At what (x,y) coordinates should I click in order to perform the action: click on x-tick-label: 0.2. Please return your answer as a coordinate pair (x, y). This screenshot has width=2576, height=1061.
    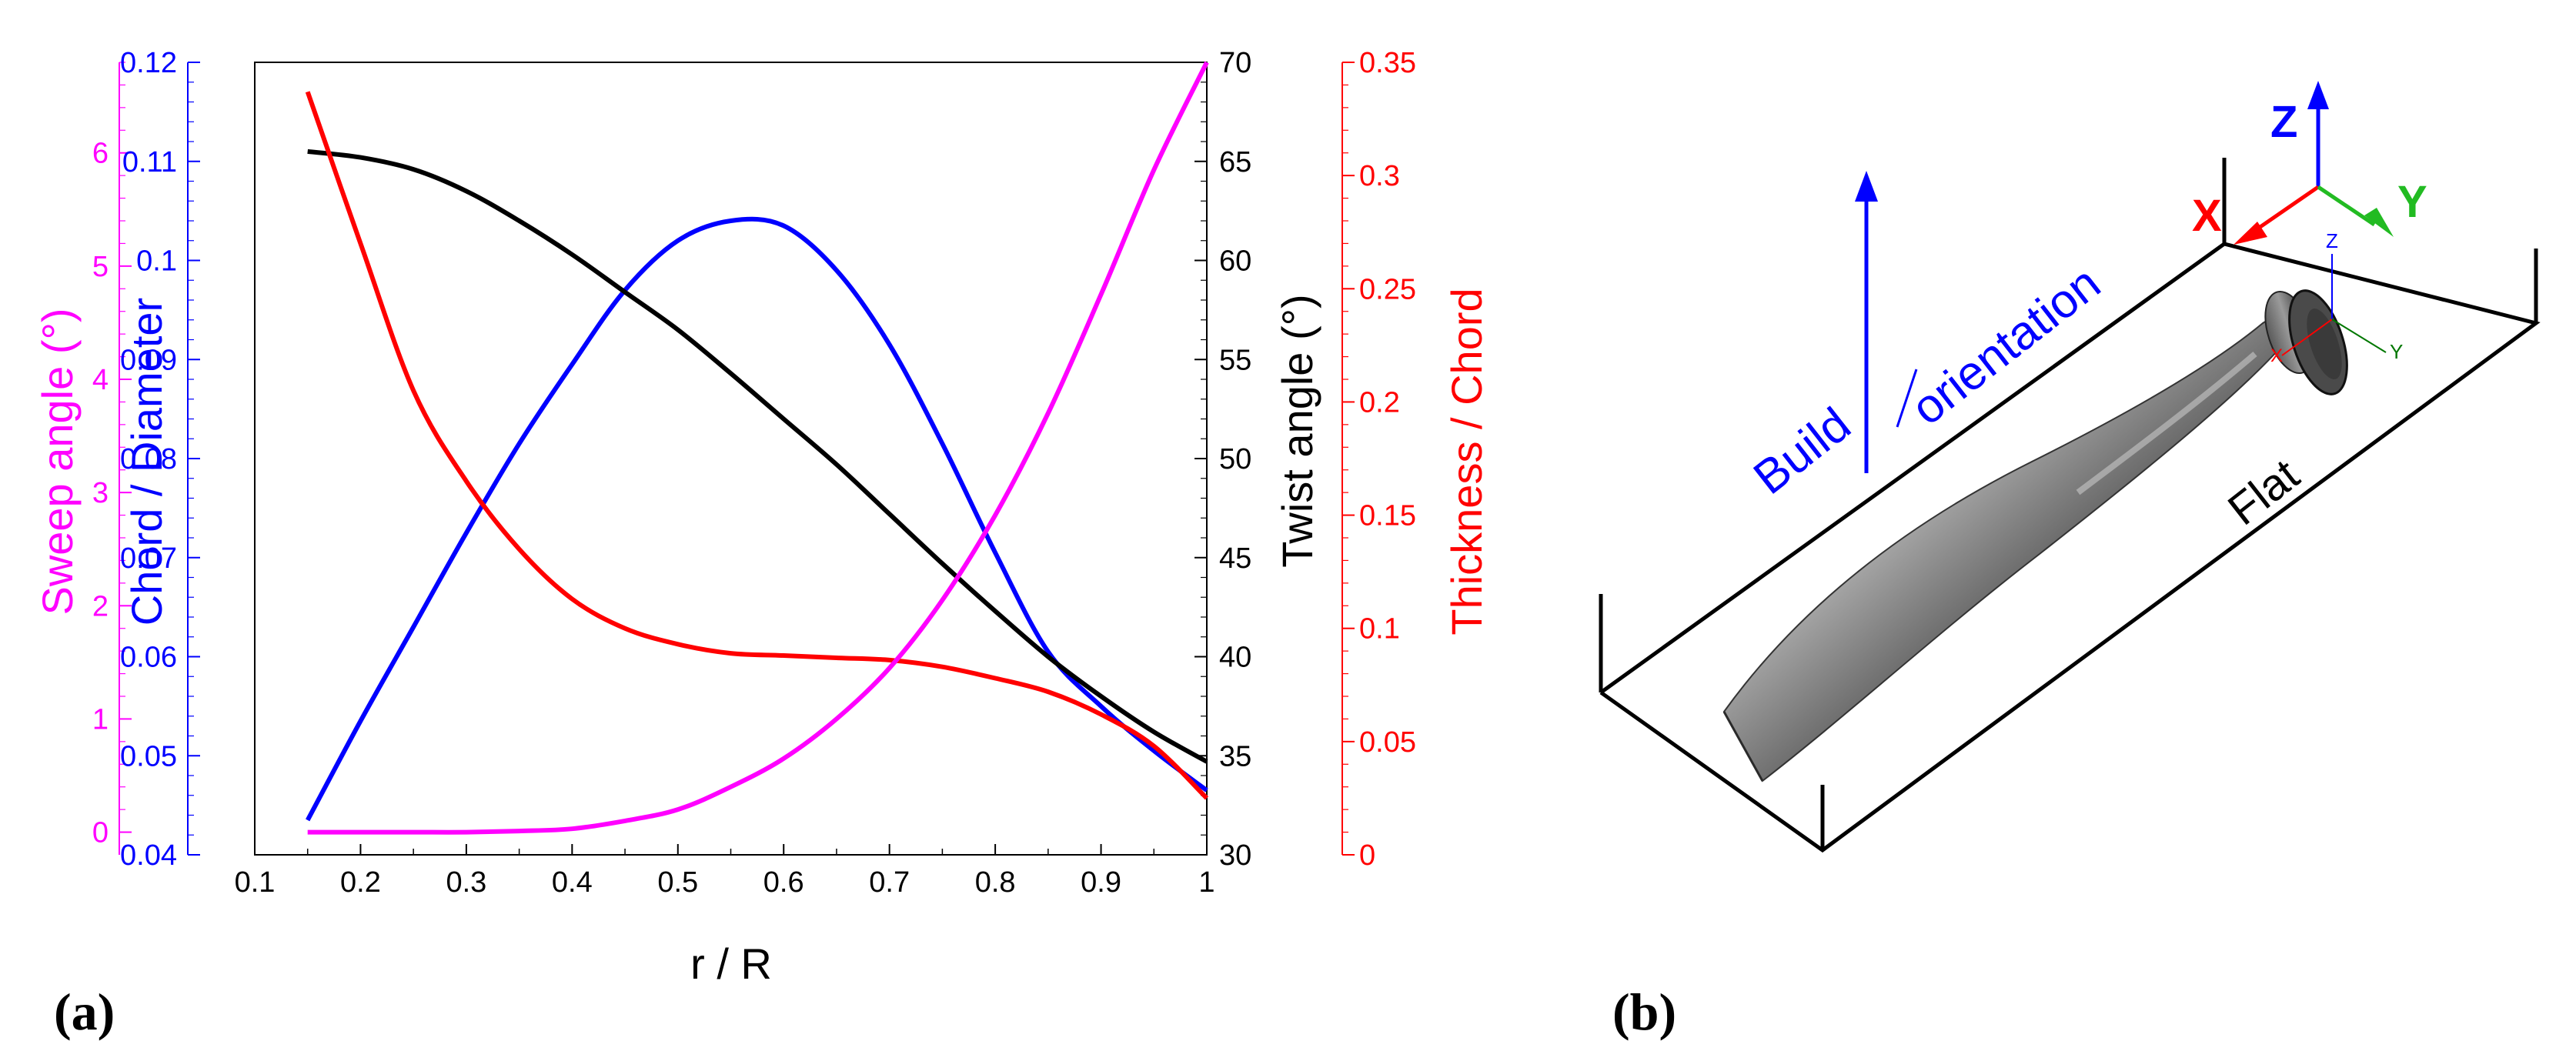
    Looking at the image, I should click on (360, 882).